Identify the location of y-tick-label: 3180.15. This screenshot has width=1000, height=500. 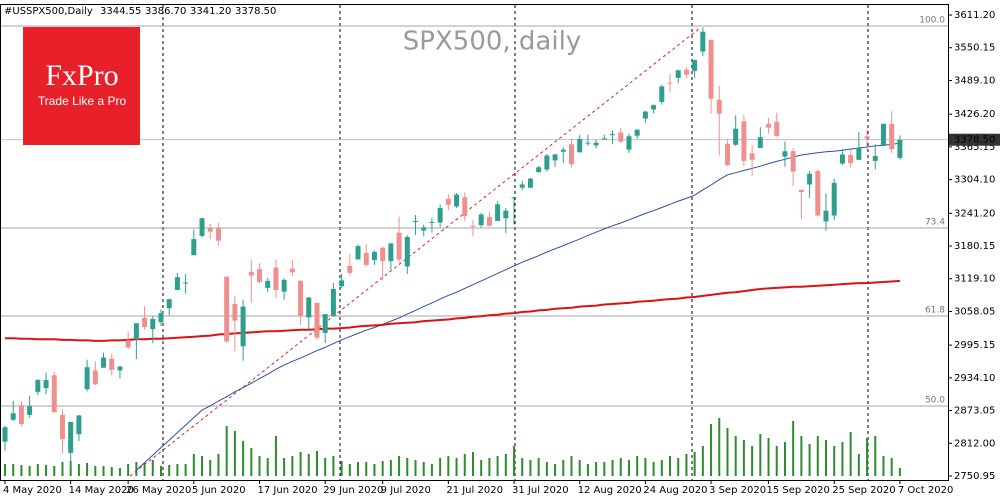
(974, 246).